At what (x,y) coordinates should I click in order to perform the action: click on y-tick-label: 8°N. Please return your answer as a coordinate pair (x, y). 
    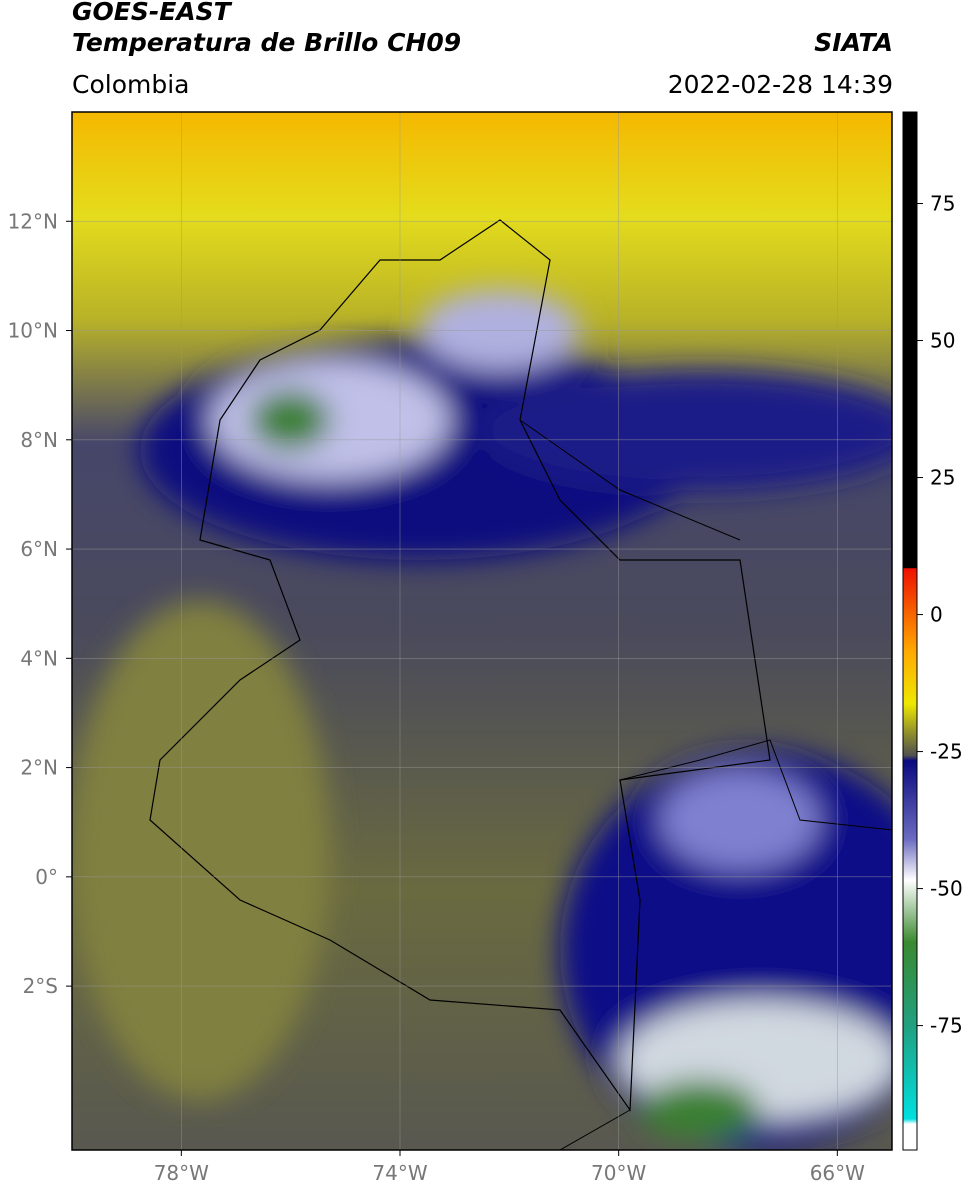
    Looking at the image, I should click on (39, 440).